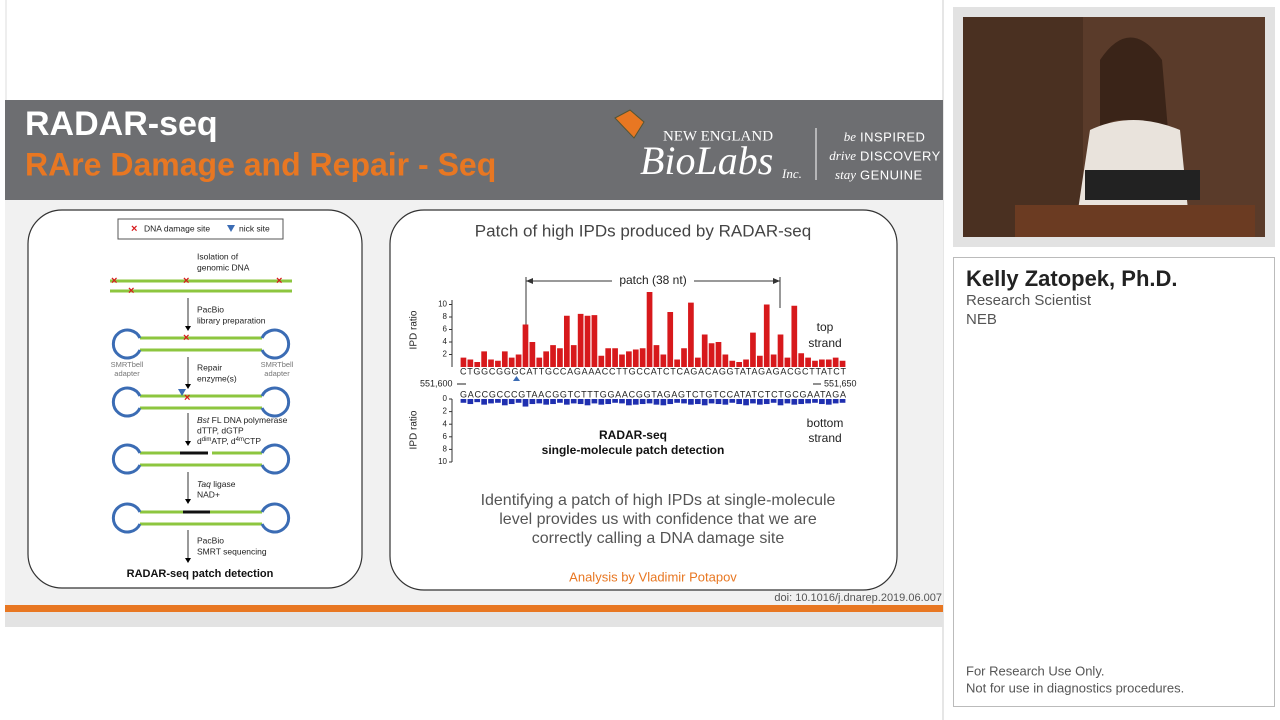 This screenshot has width=1280, height=720. I want to click on legend-box, so click(200, 229).